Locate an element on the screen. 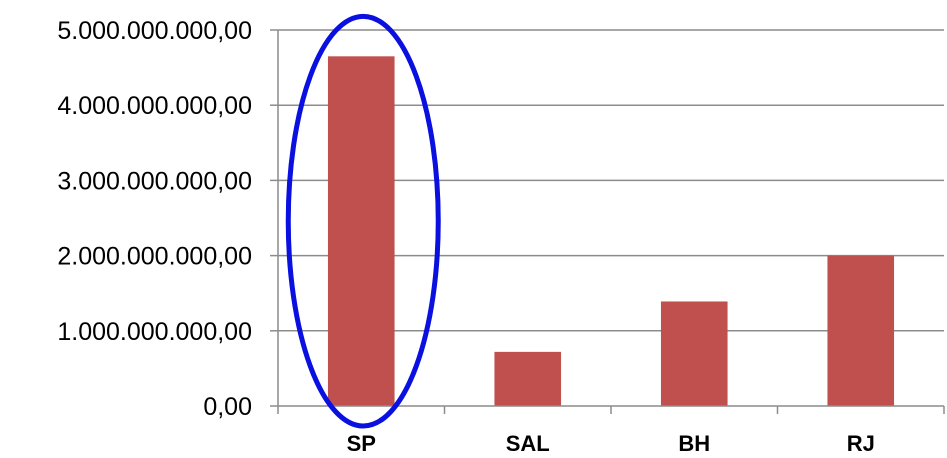  y-tick-label: 5.000.000.000,00 is located at coordinates (154, 31).